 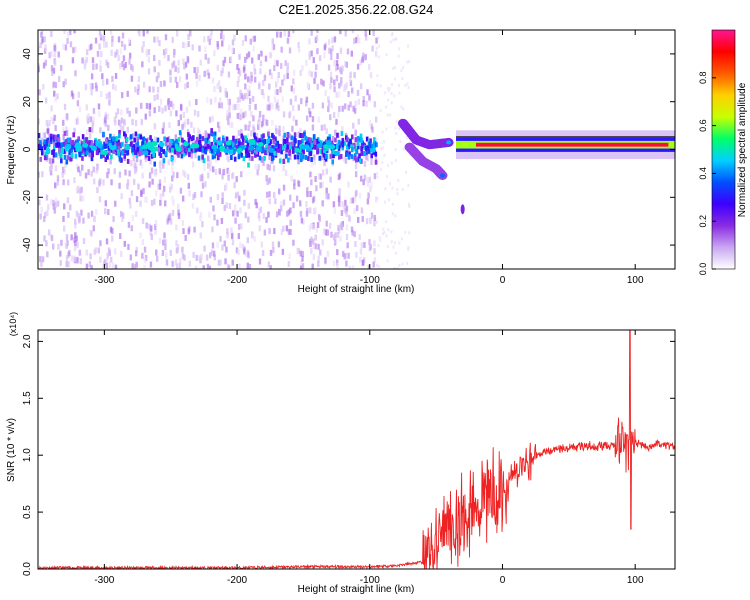 What do you see at coordinates (703, 78) in the screenshot?
I see `colorbar-tick-label: 0.8` at bounding box center [703, 78].